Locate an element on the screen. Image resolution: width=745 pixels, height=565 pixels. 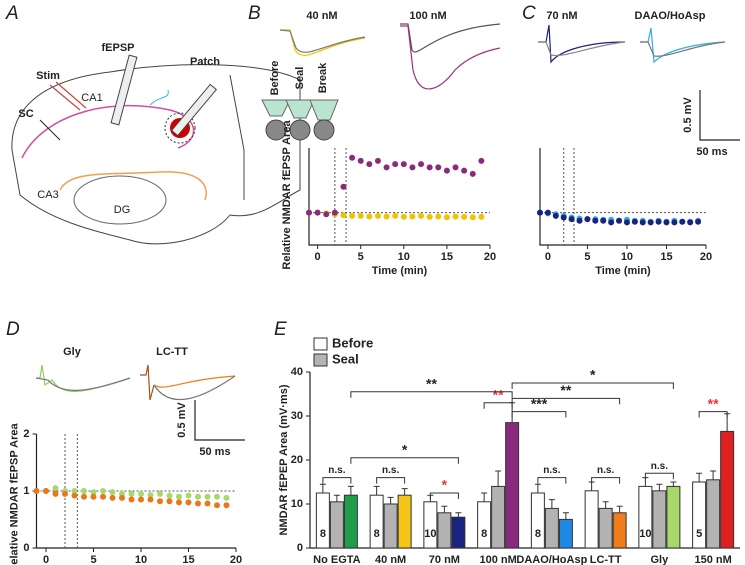
trace-label: LC-TT is located at coordinates (172, 352).